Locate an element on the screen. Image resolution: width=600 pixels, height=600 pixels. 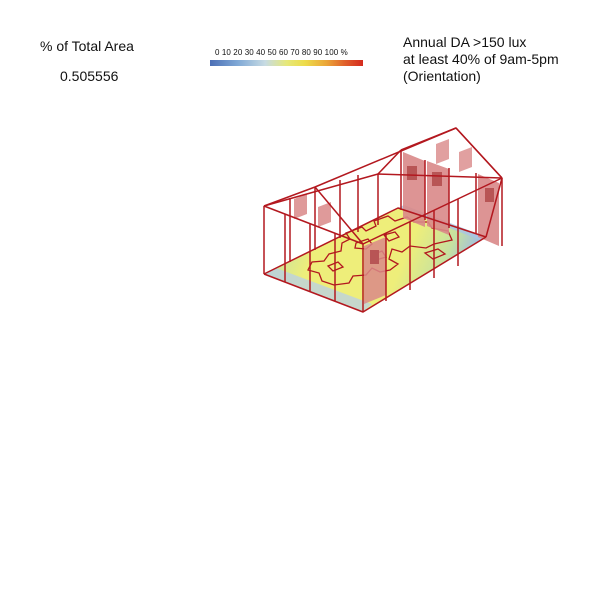
building-wireframe is located at coordinates (383, 220).